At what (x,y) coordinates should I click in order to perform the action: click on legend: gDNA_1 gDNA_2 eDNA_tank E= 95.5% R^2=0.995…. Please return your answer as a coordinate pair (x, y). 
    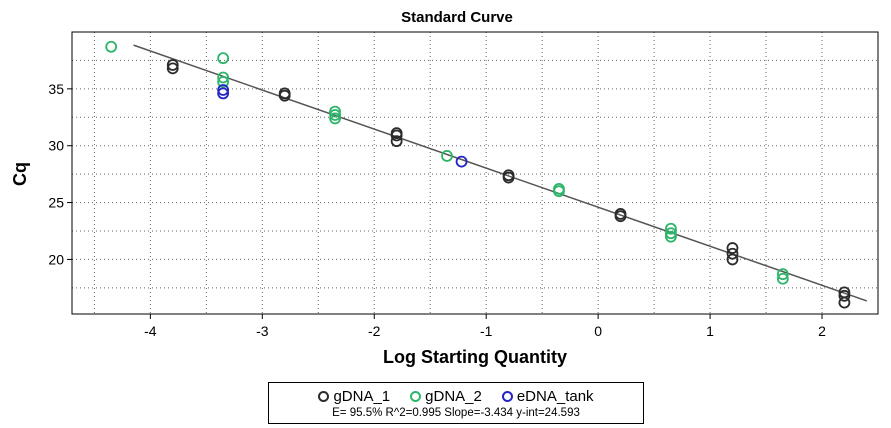
    Looking at the image, I should click on (456, 403).